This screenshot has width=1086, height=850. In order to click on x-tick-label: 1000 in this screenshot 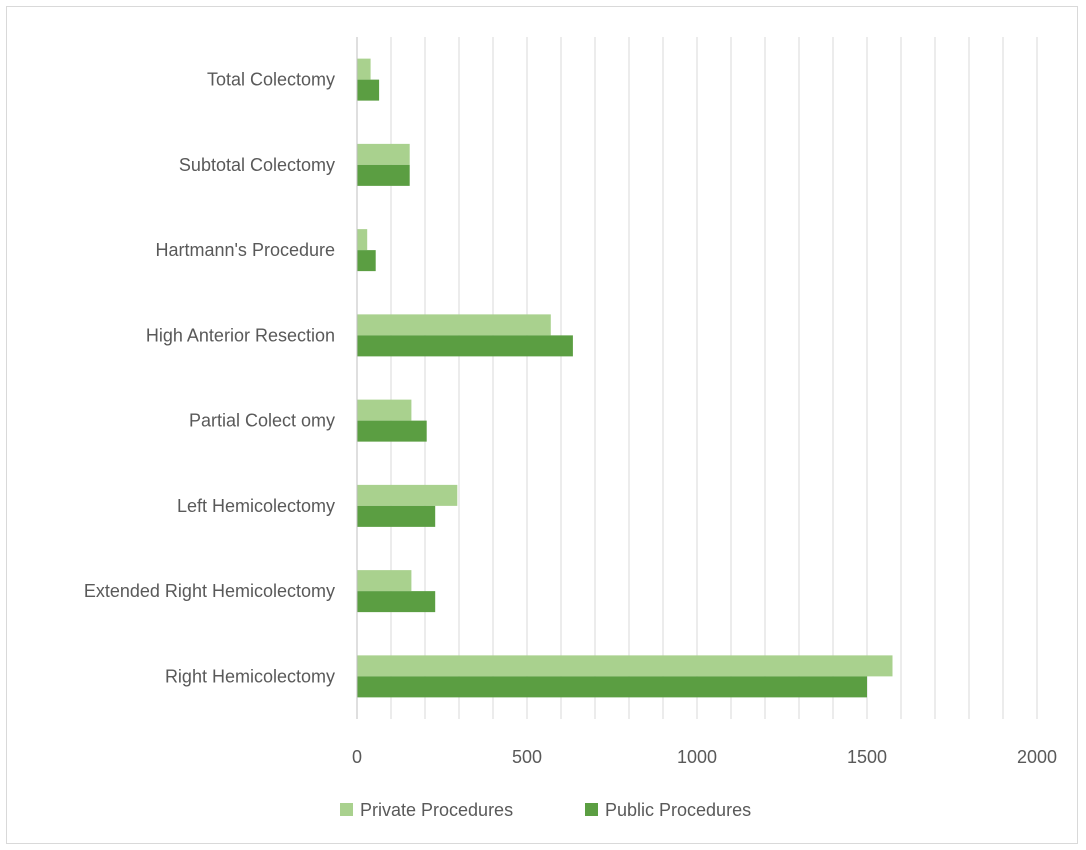, I will do `click(697, 757)`.